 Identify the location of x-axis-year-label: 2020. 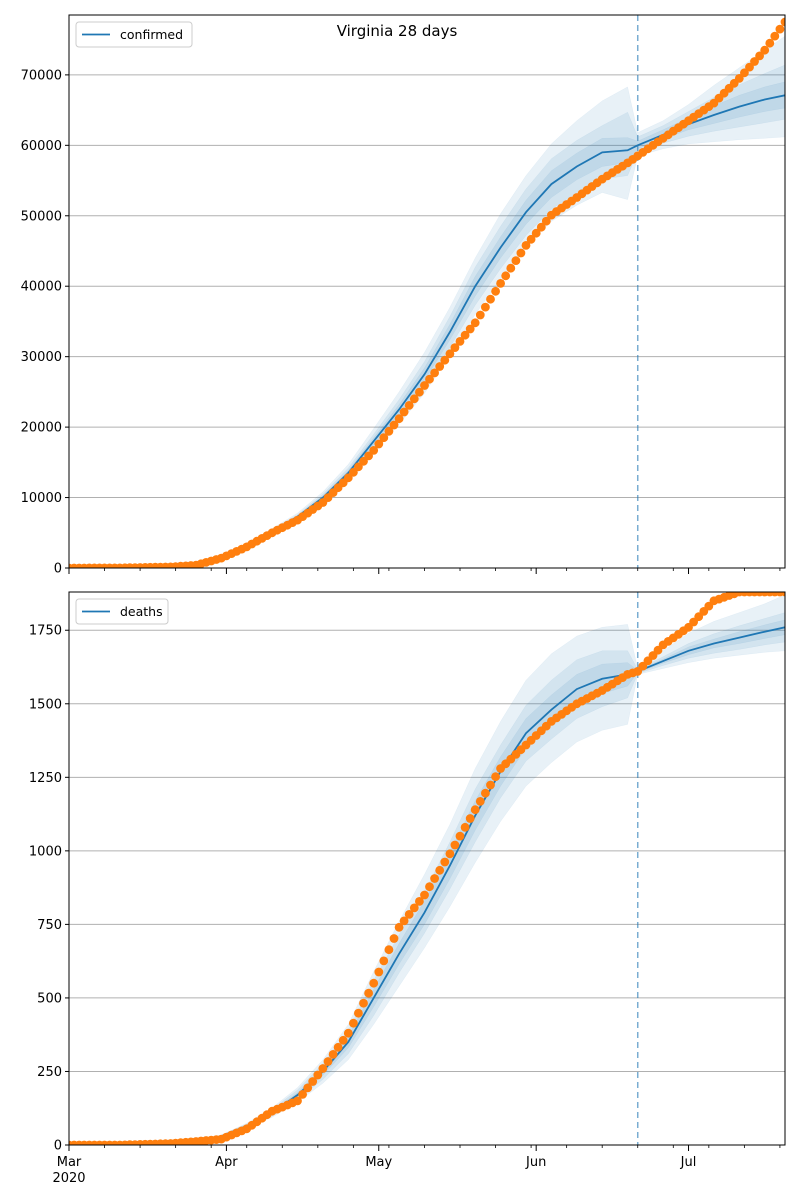
(68, 1178).